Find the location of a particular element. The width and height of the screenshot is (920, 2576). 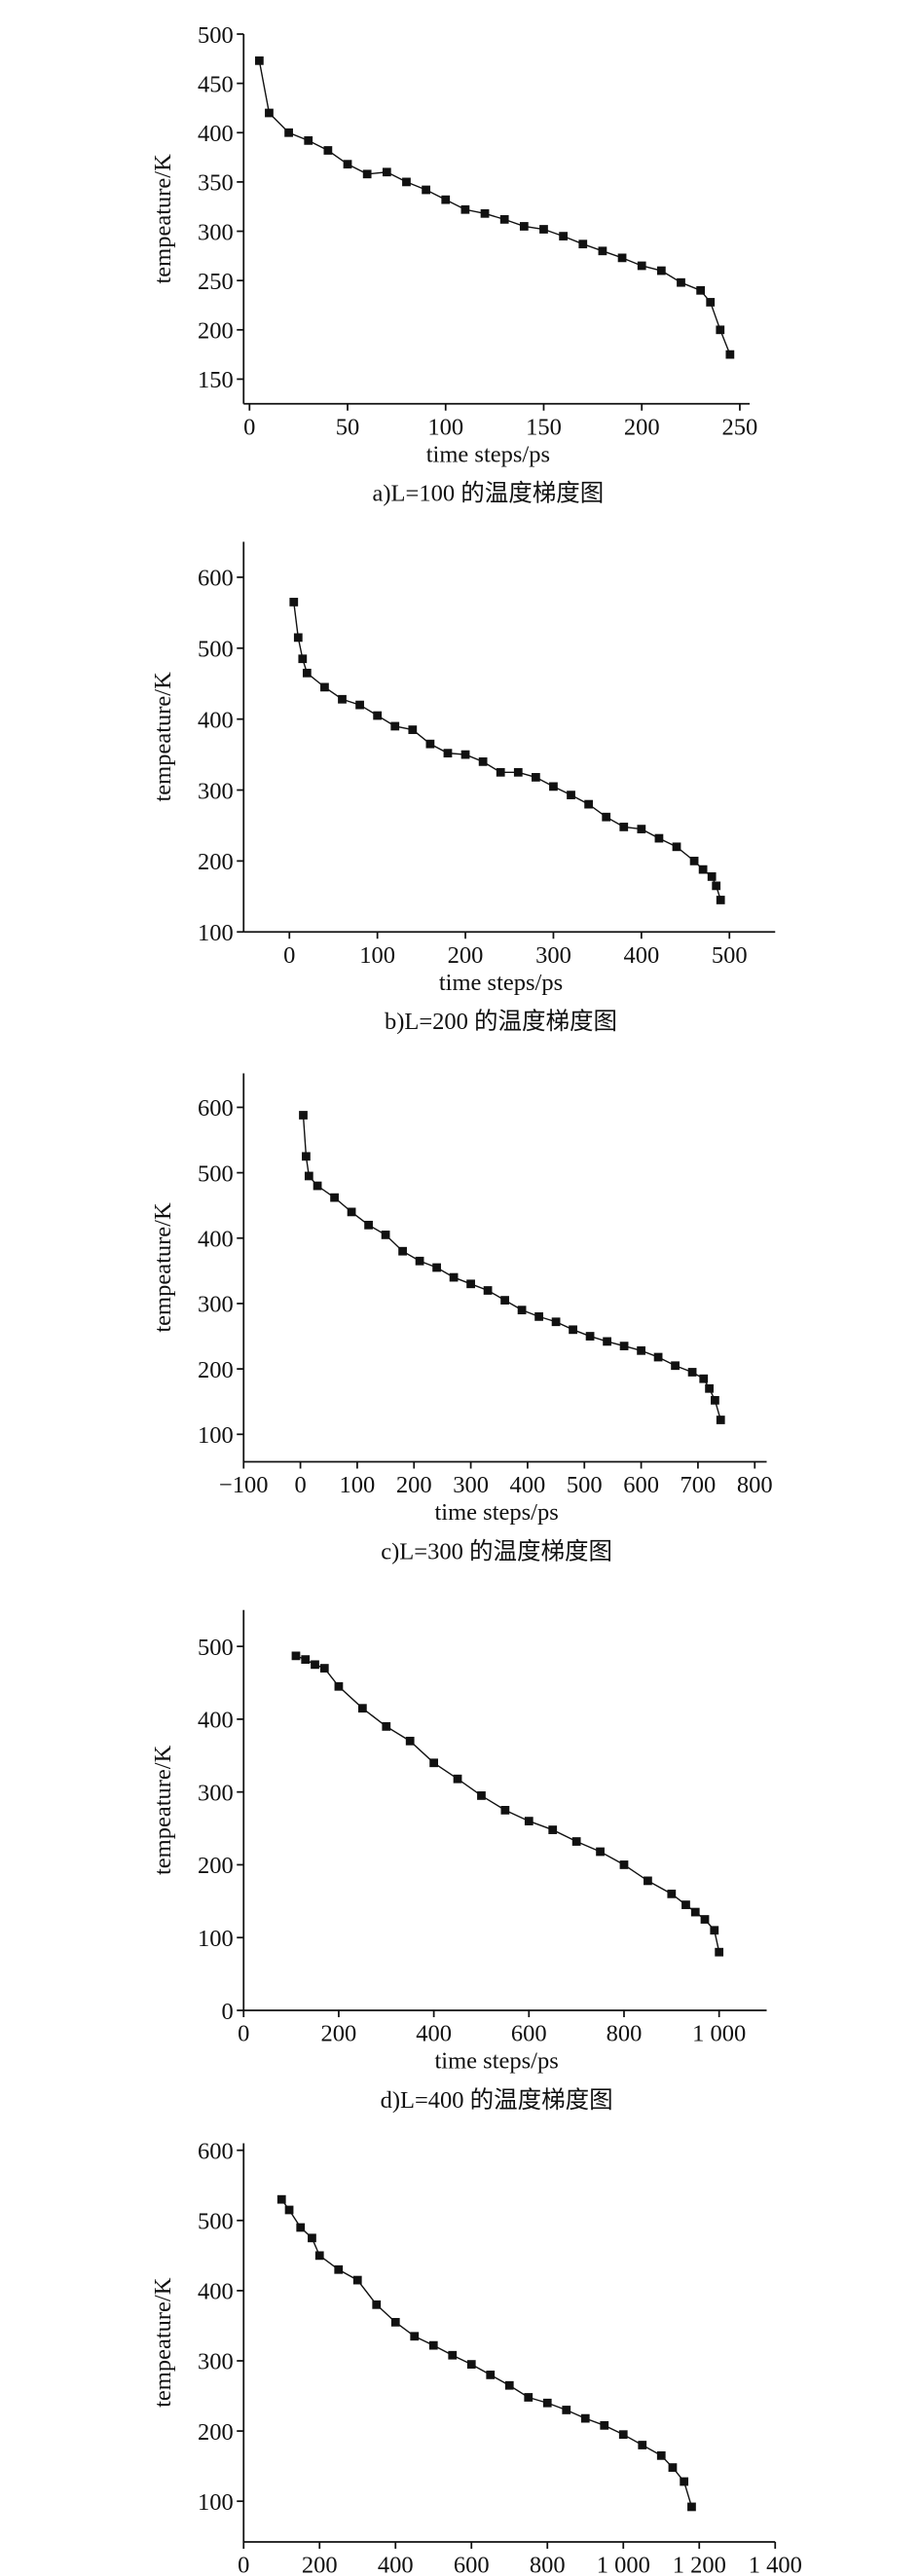

y-tick-label: 200 is located at coordinates (216, 2432).